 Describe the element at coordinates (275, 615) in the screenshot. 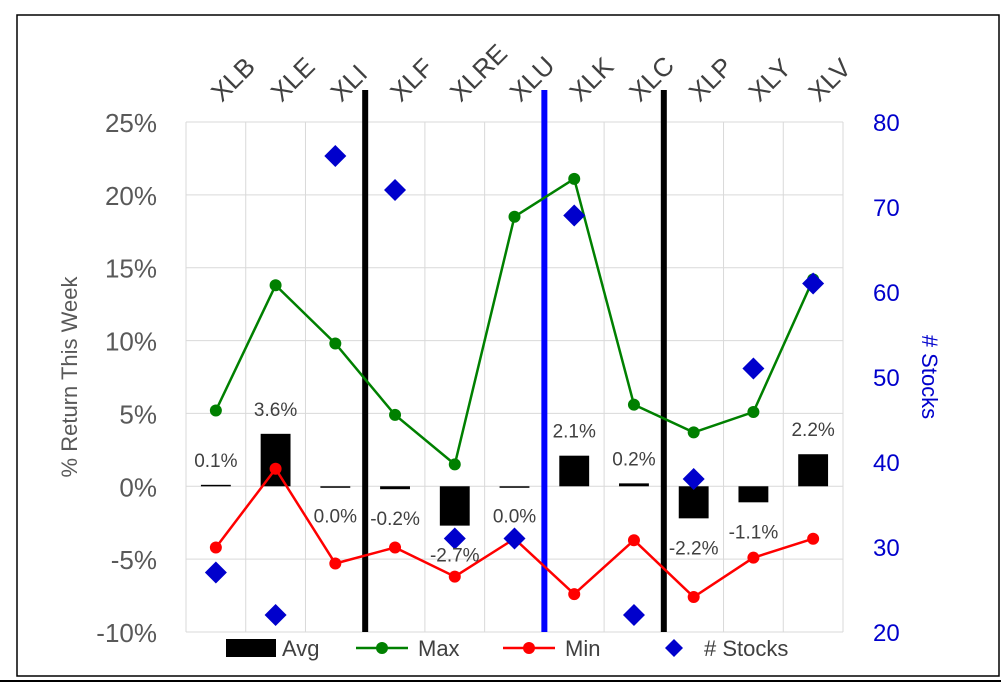

I see `point-stocks-xle` at that location.